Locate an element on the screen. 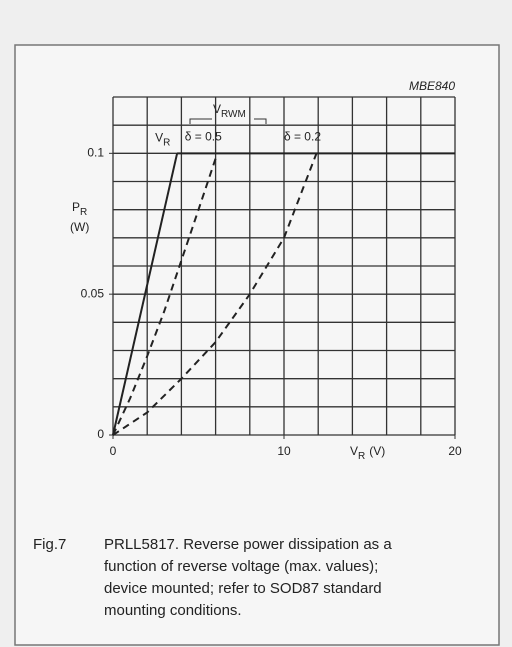 The height and width of the screenshot is (647, 512). bracket is located at coordinates (228, 121).